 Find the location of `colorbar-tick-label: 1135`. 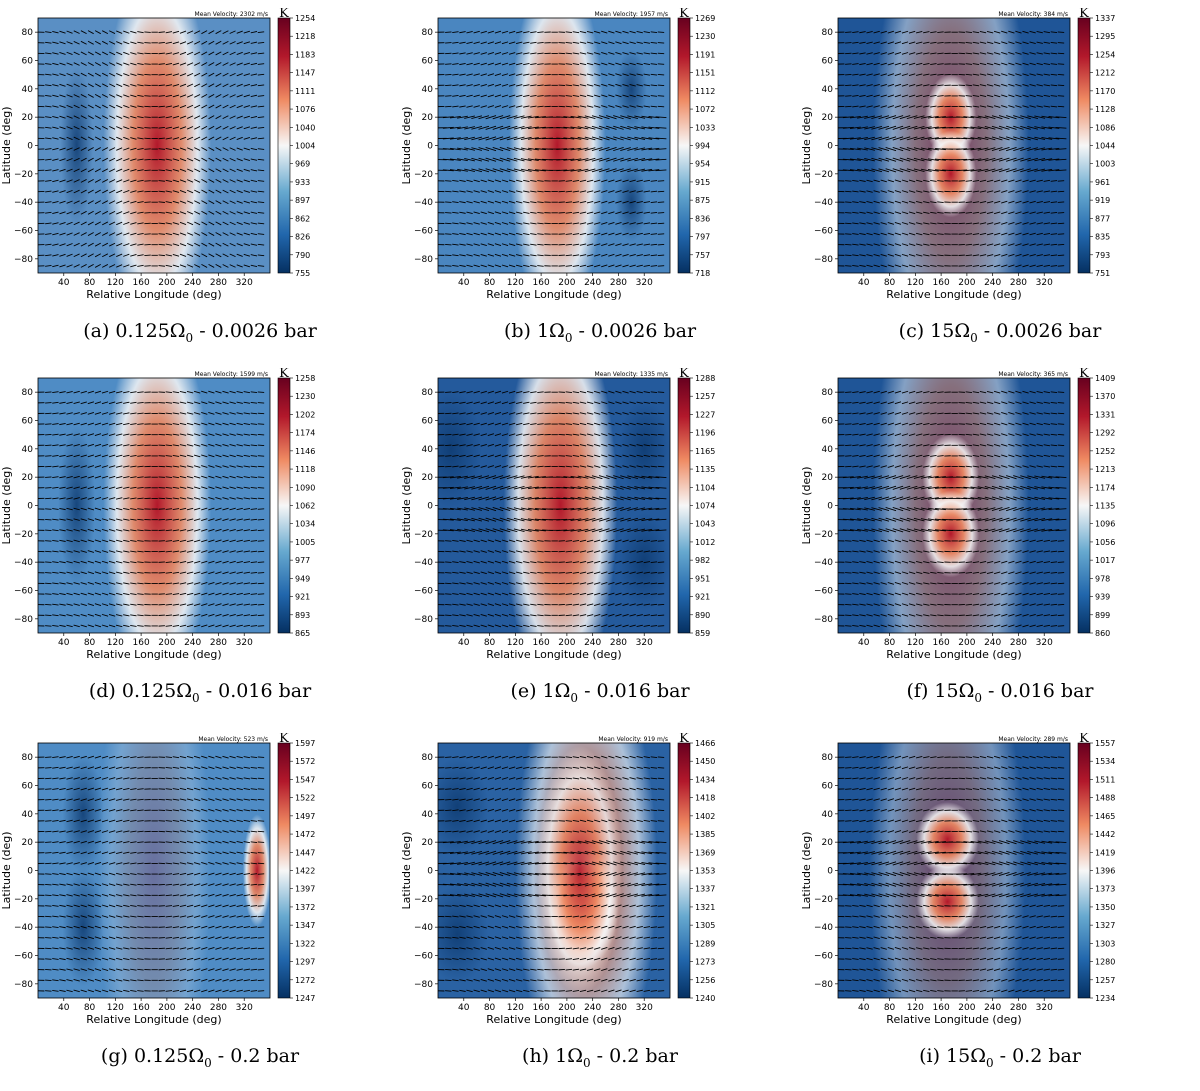

colorbar-tick-label: 1135 is located at coordinates (705, 469).